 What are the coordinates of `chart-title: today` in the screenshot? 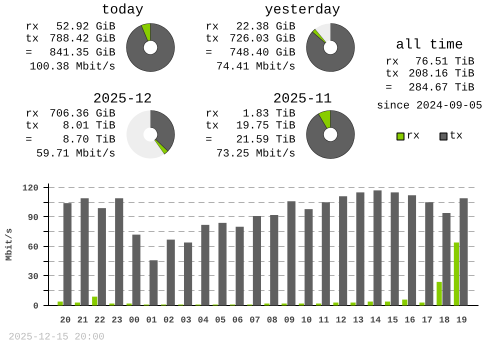 It's located at (122, 10).